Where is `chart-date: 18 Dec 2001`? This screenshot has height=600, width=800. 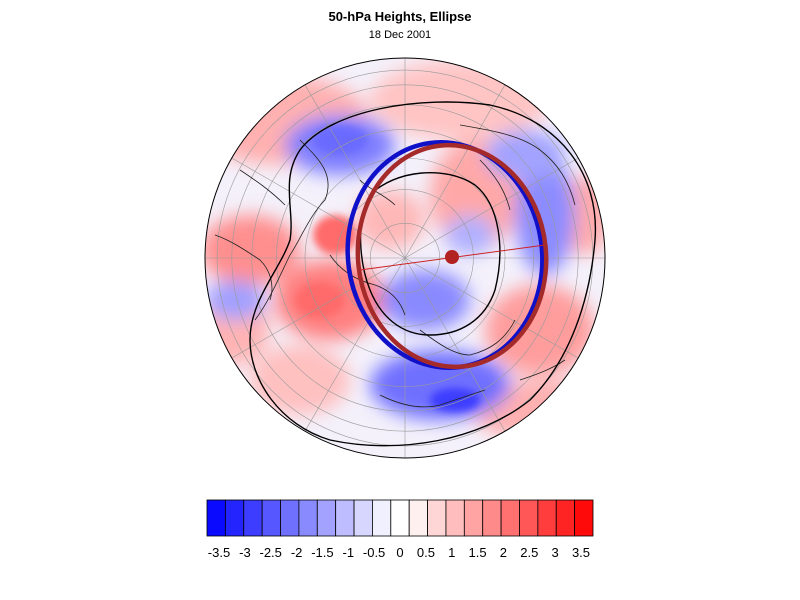
chart-date: 18 Dec 2001 is located at coordinates (400, 35).